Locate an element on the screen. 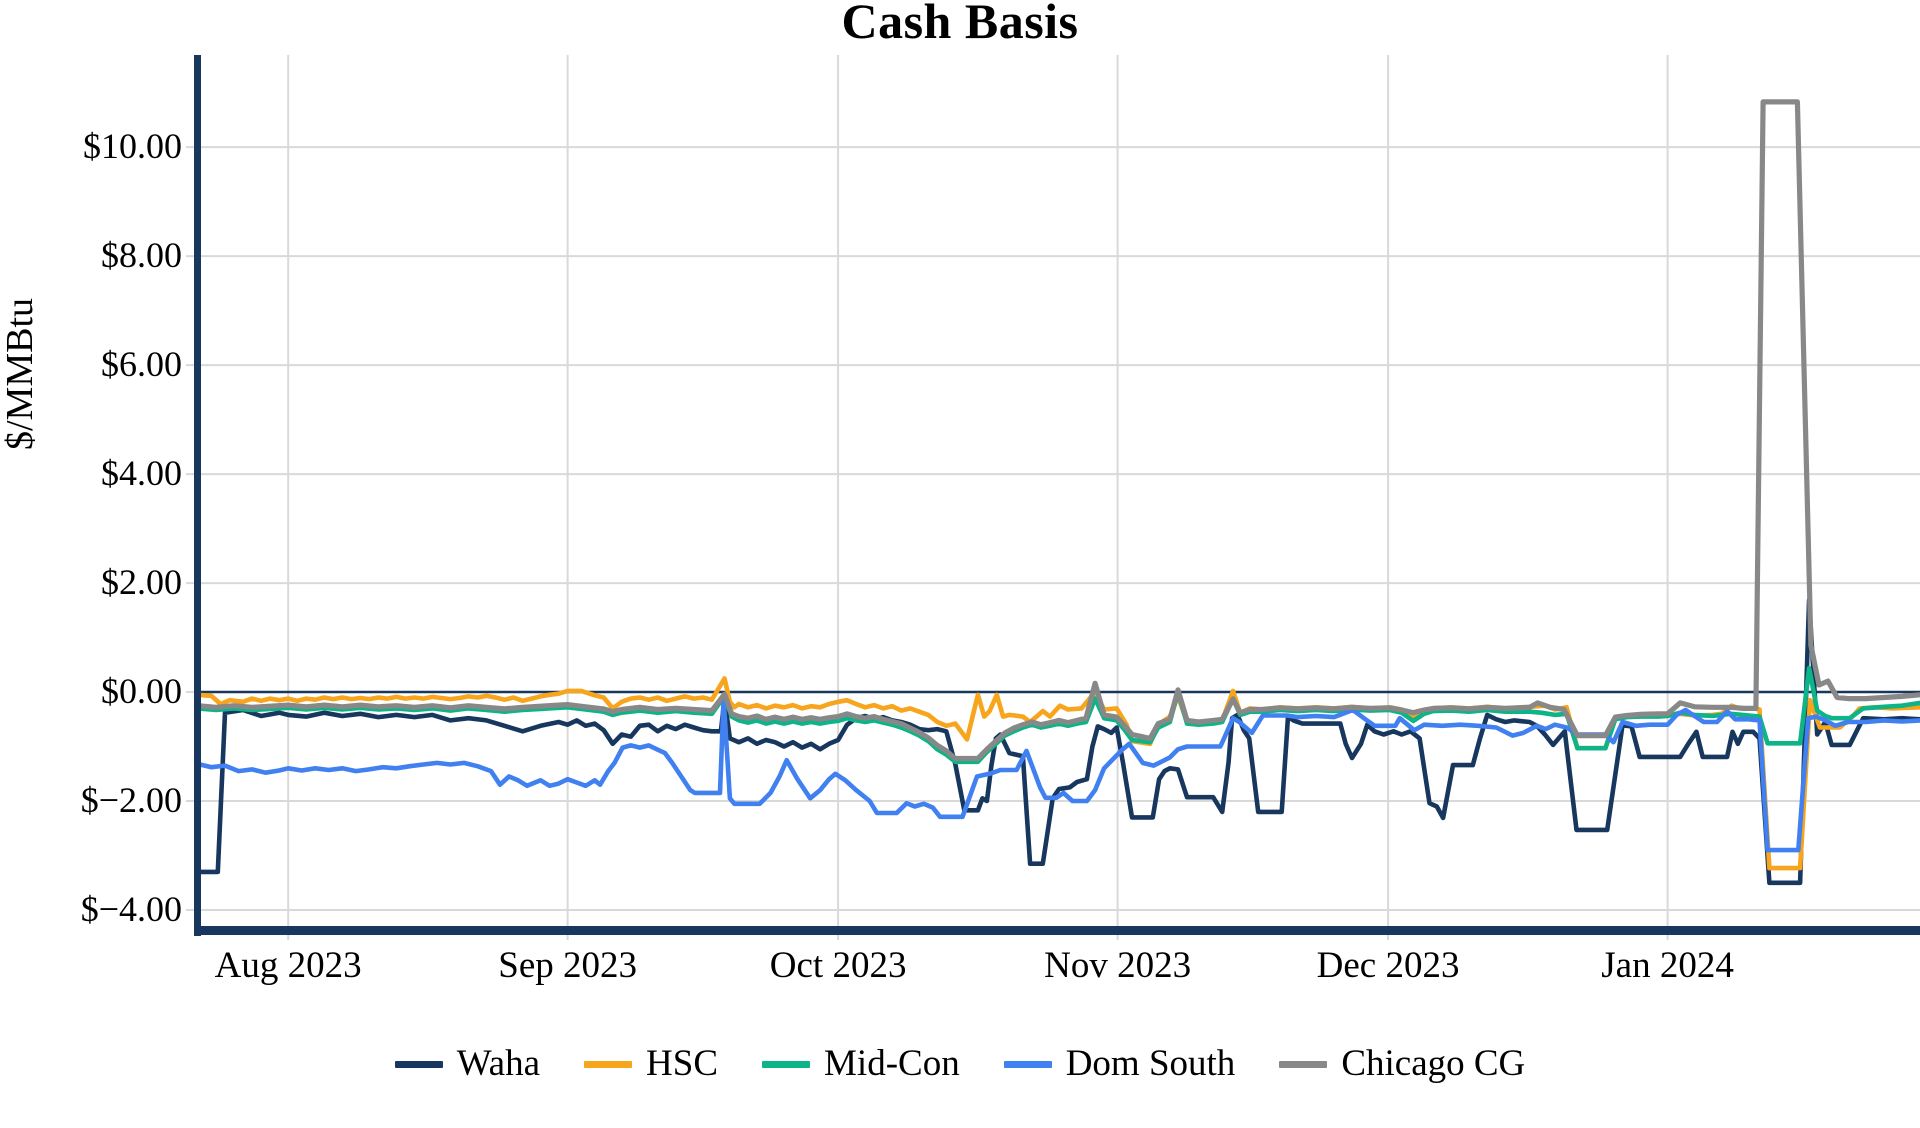 This screenshot has height=1128, width=1920. series-line-domsouth is located at coordinates (1057, 774).